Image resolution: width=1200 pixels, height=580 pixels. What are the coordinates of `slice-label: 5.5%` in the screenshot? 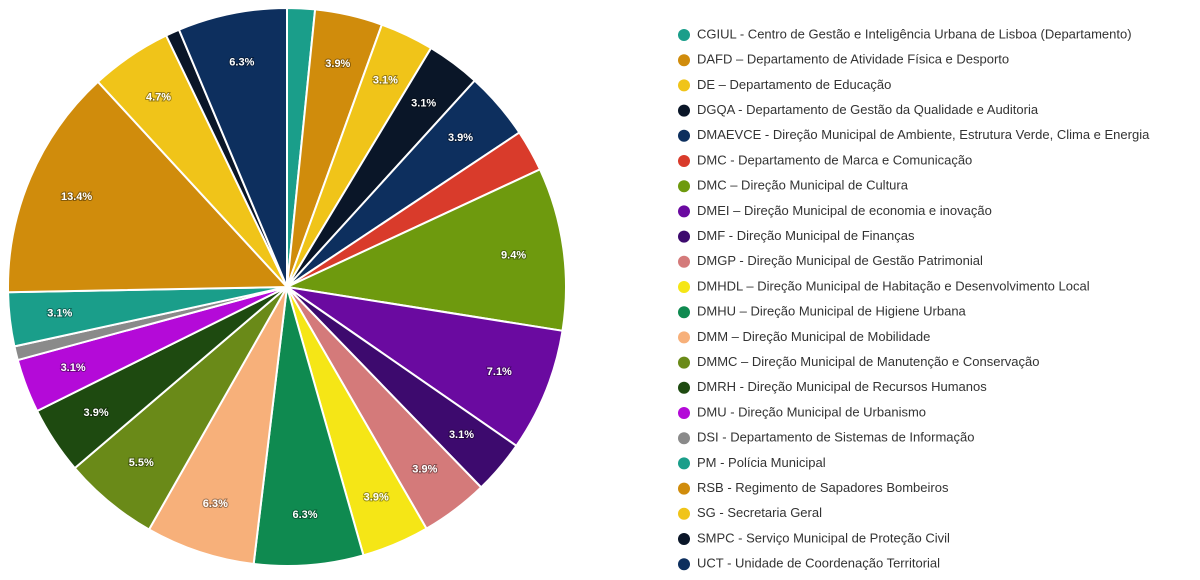 It's located at (141, 463).